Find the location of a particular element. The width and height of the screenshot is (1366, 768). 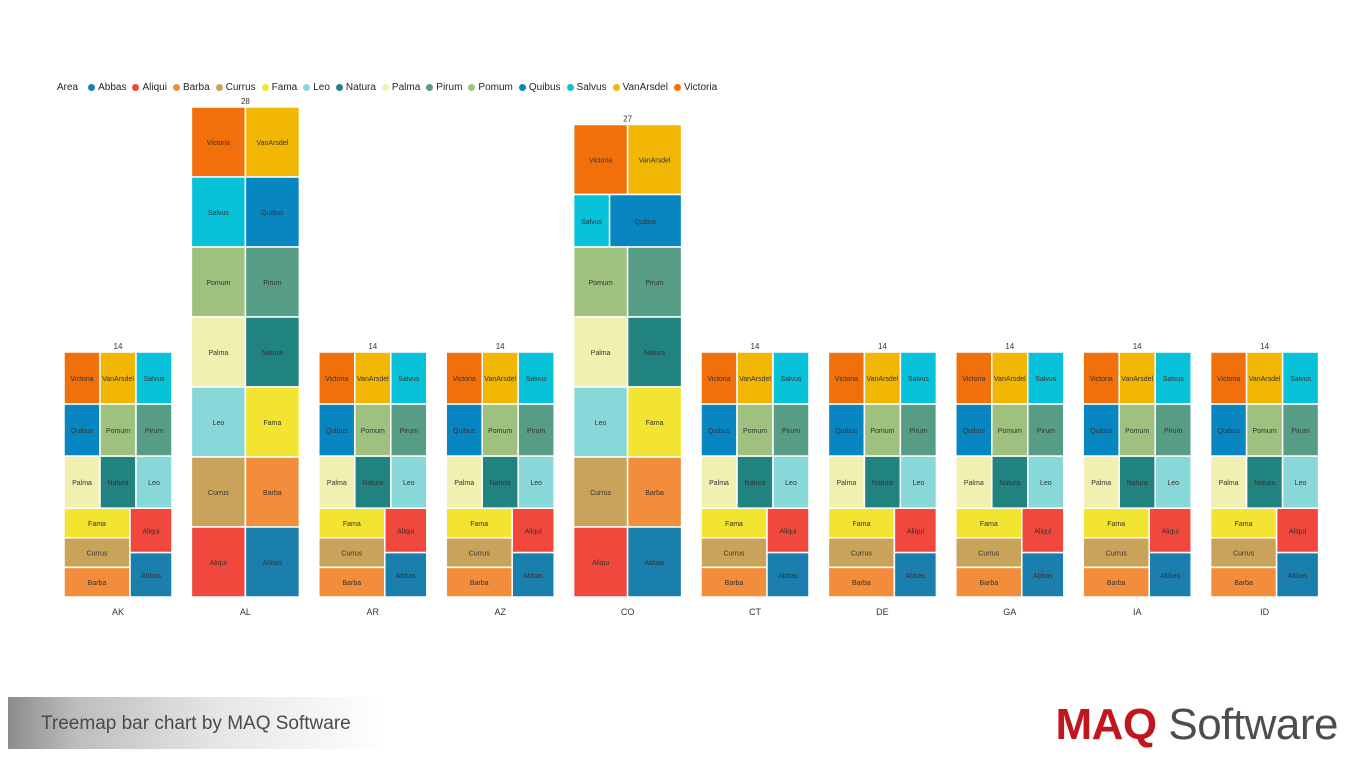

treemap-cell-ct-abbas is located at coordinates (788, 574).